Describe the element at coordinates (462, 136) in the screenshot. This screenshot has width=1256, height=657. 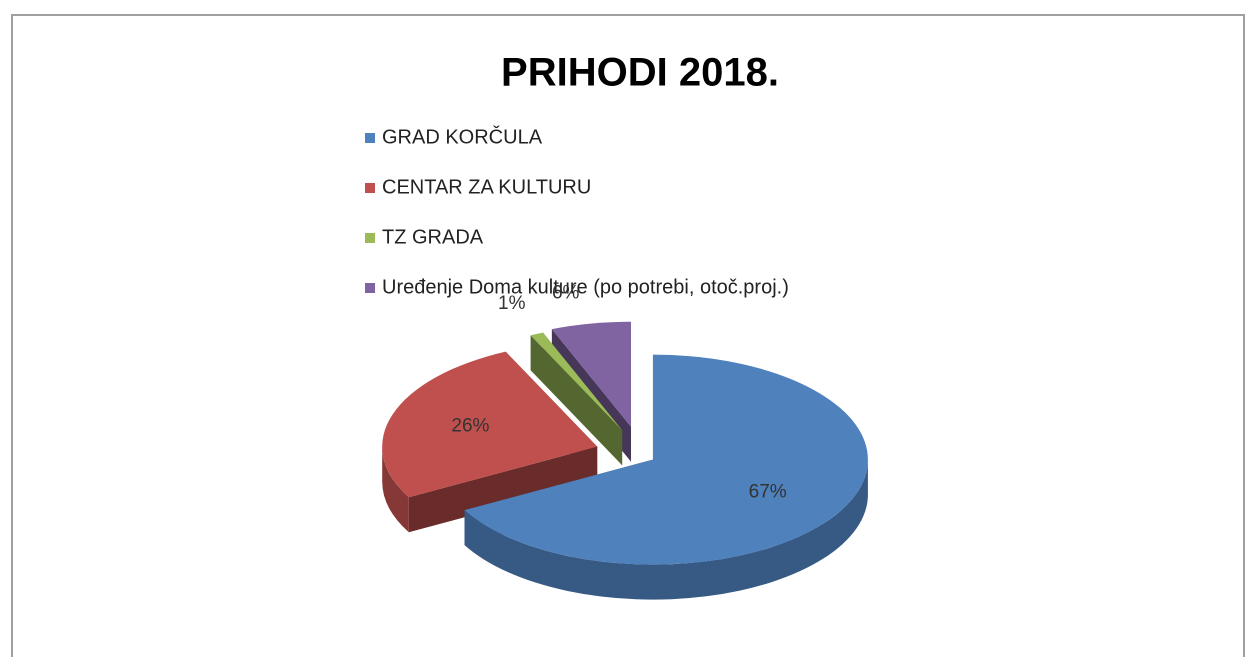
I see `legend-label: GRAD KORČULA` at that location.